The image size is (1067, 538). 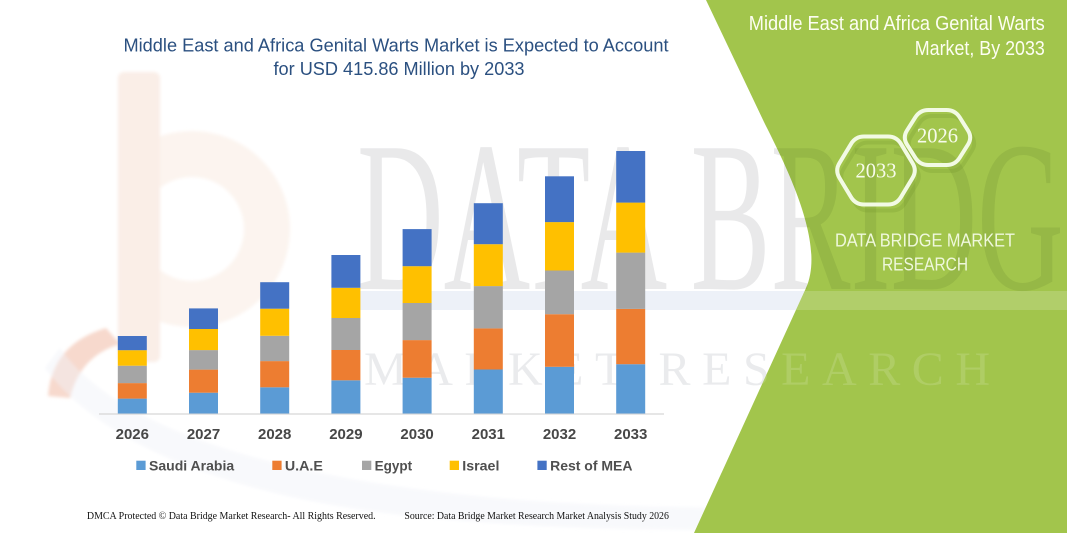 What do you see at coordinates (591, 465) in the screenshot?
I see `svg-text: Rest of MEA` at bounding box center [591, 465].